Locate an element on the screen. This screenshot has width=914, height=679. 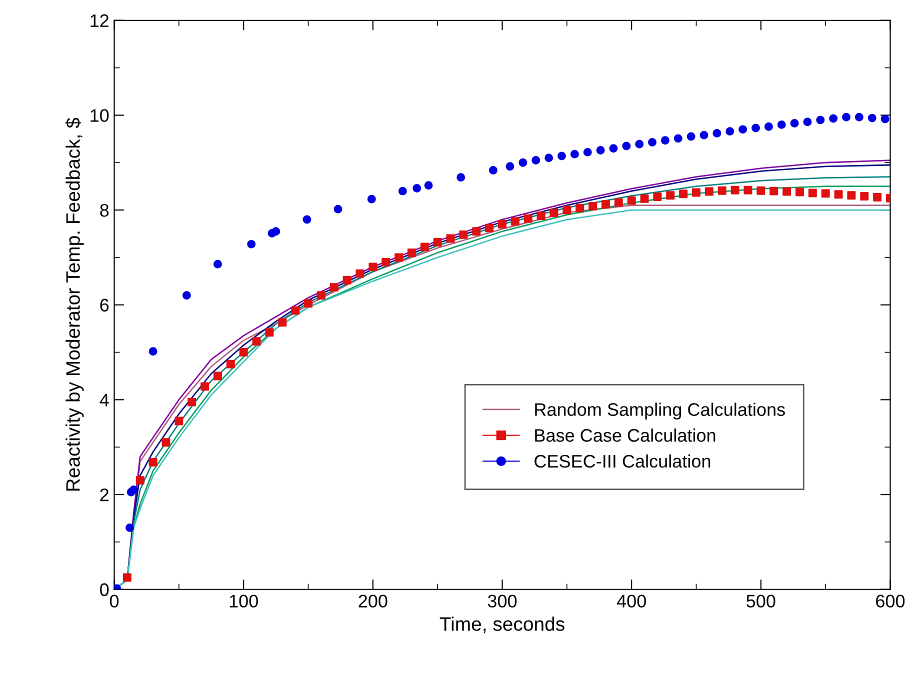
x-tick-label: 100 is located at coordinates (244, 601).